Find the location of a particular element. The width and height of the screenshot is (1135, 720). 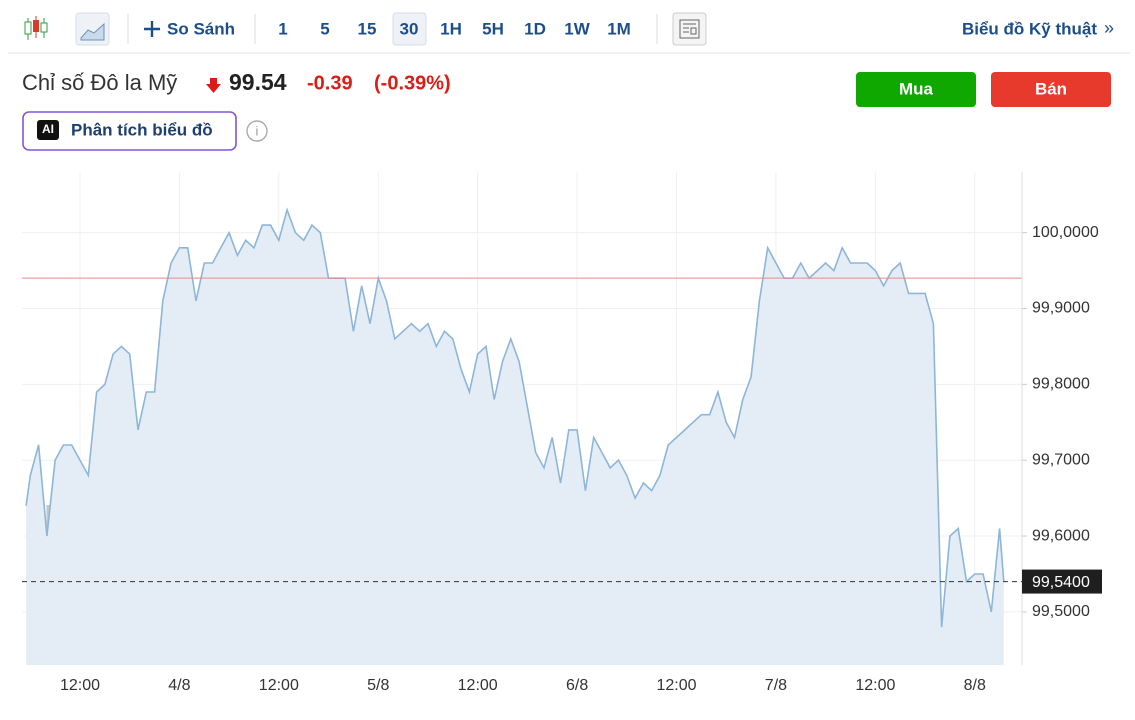

y-tick-label: 100,0000 is located at coordinates (1065, 232).